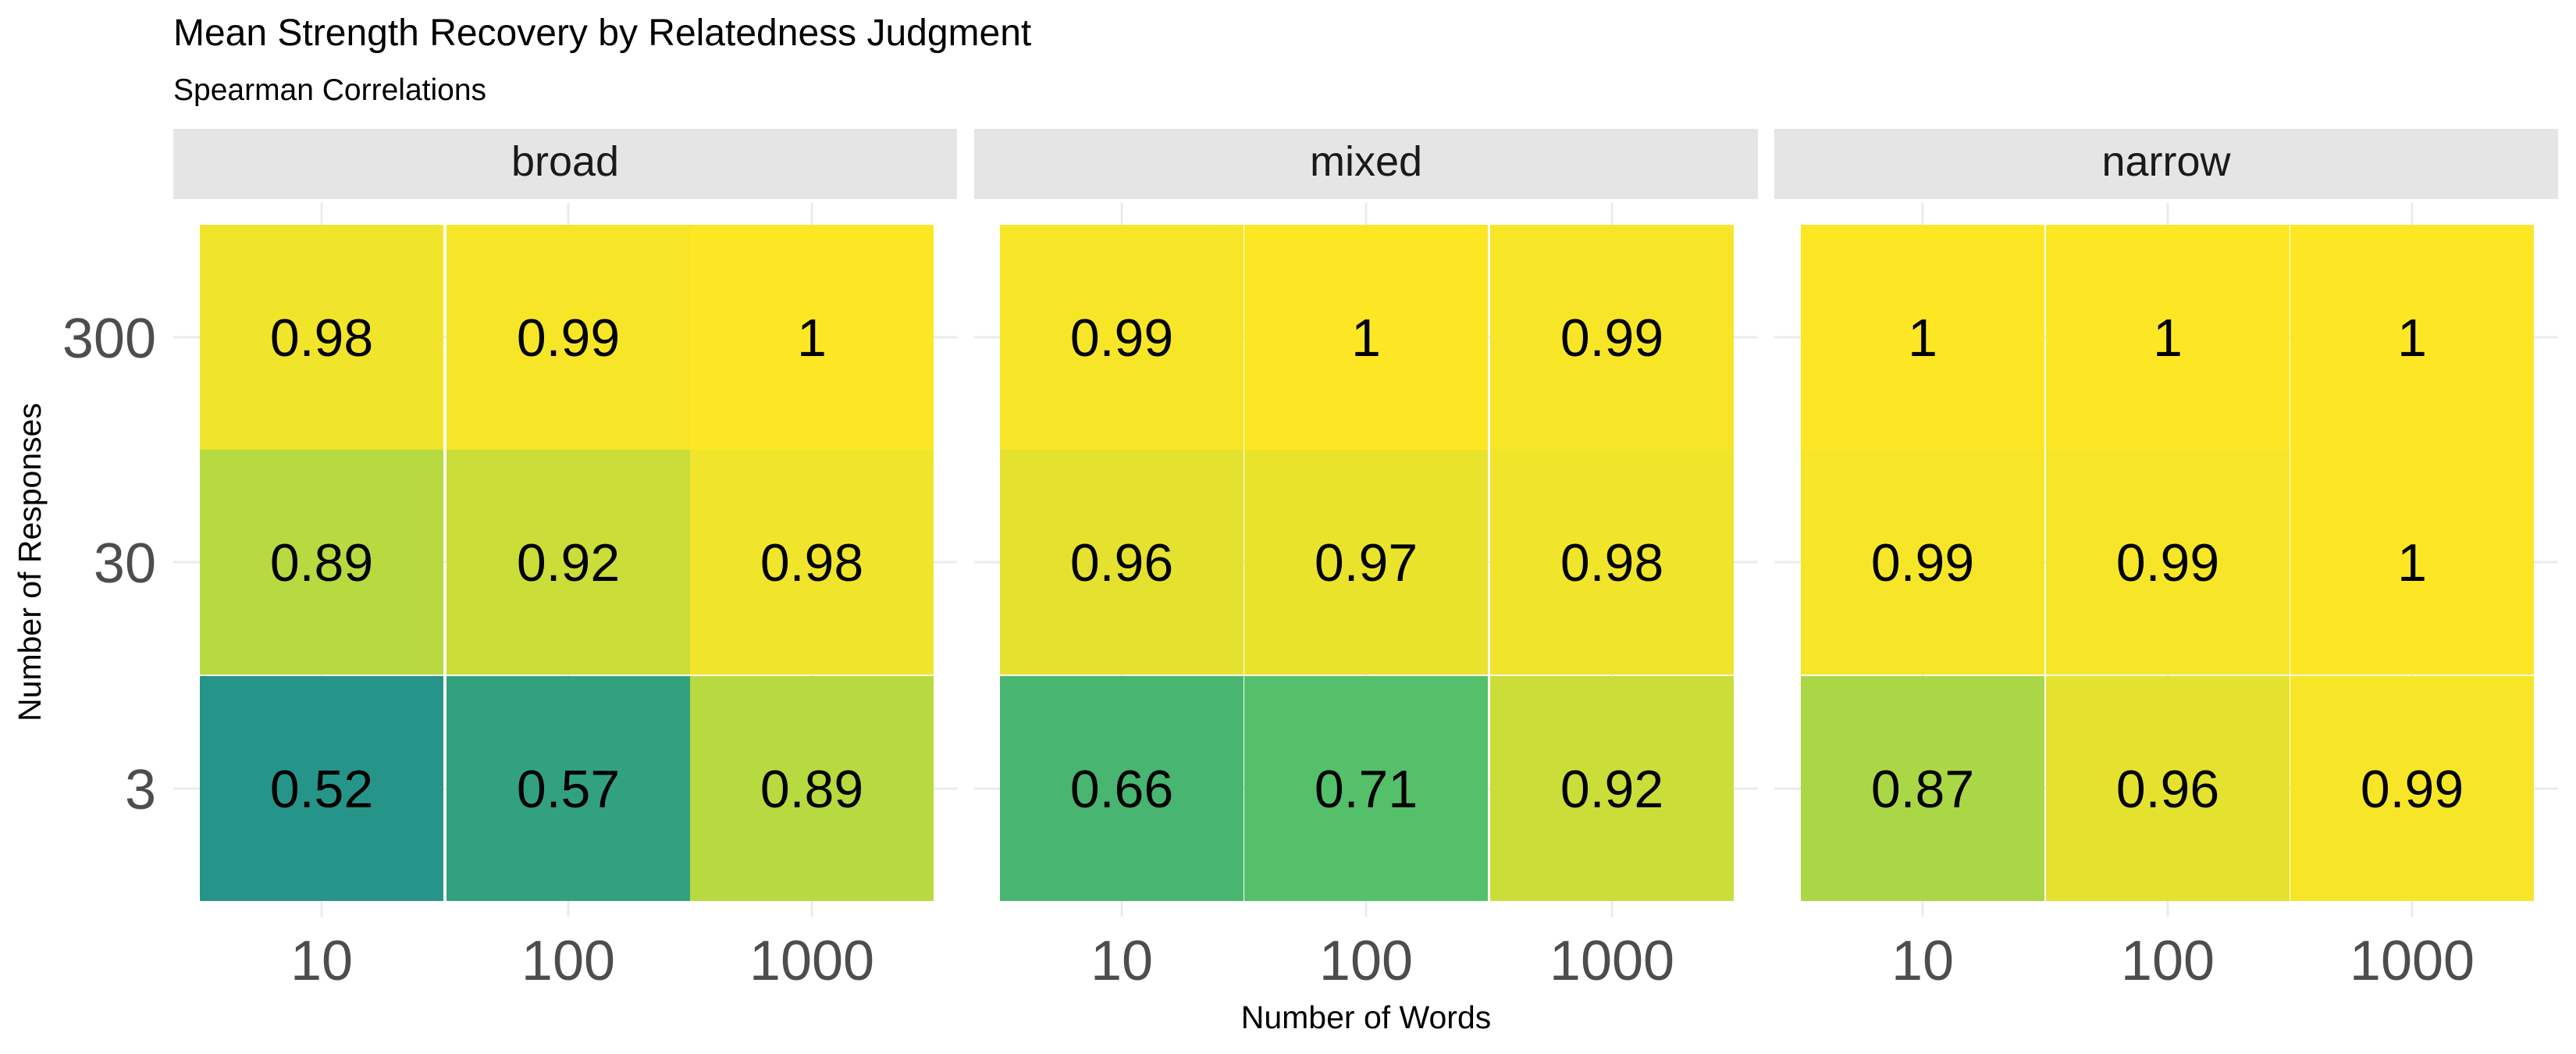 The image size is (2576, 1054). What do you see at coordinates (1366, 1017) in the screenshot?
I see `x-axis-label: Number of Words` at bounding box center [1366, 1017].